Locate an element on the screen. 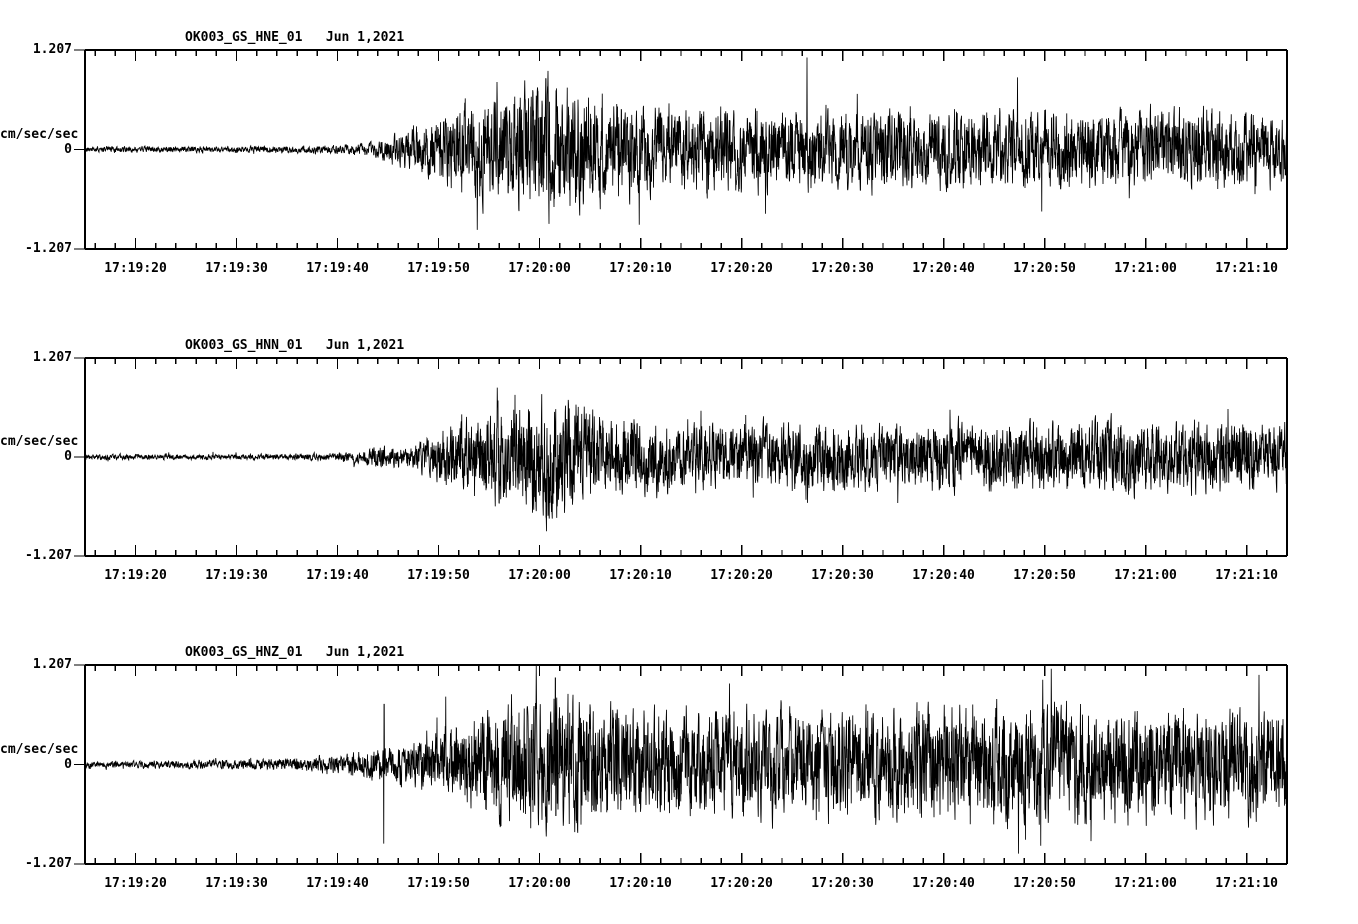 This screenshot has height=924, width=1358. waveform-trace is located at coordinates (686, 459).